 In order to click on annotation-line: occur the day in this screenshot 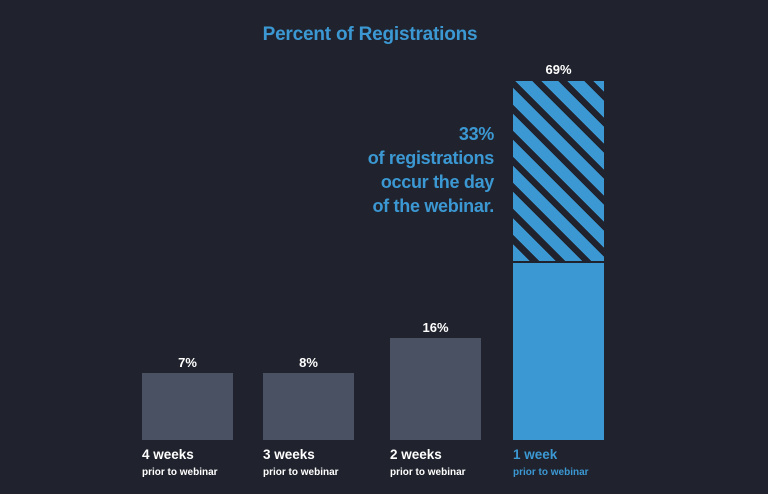, I will do `click(437, 182)`.